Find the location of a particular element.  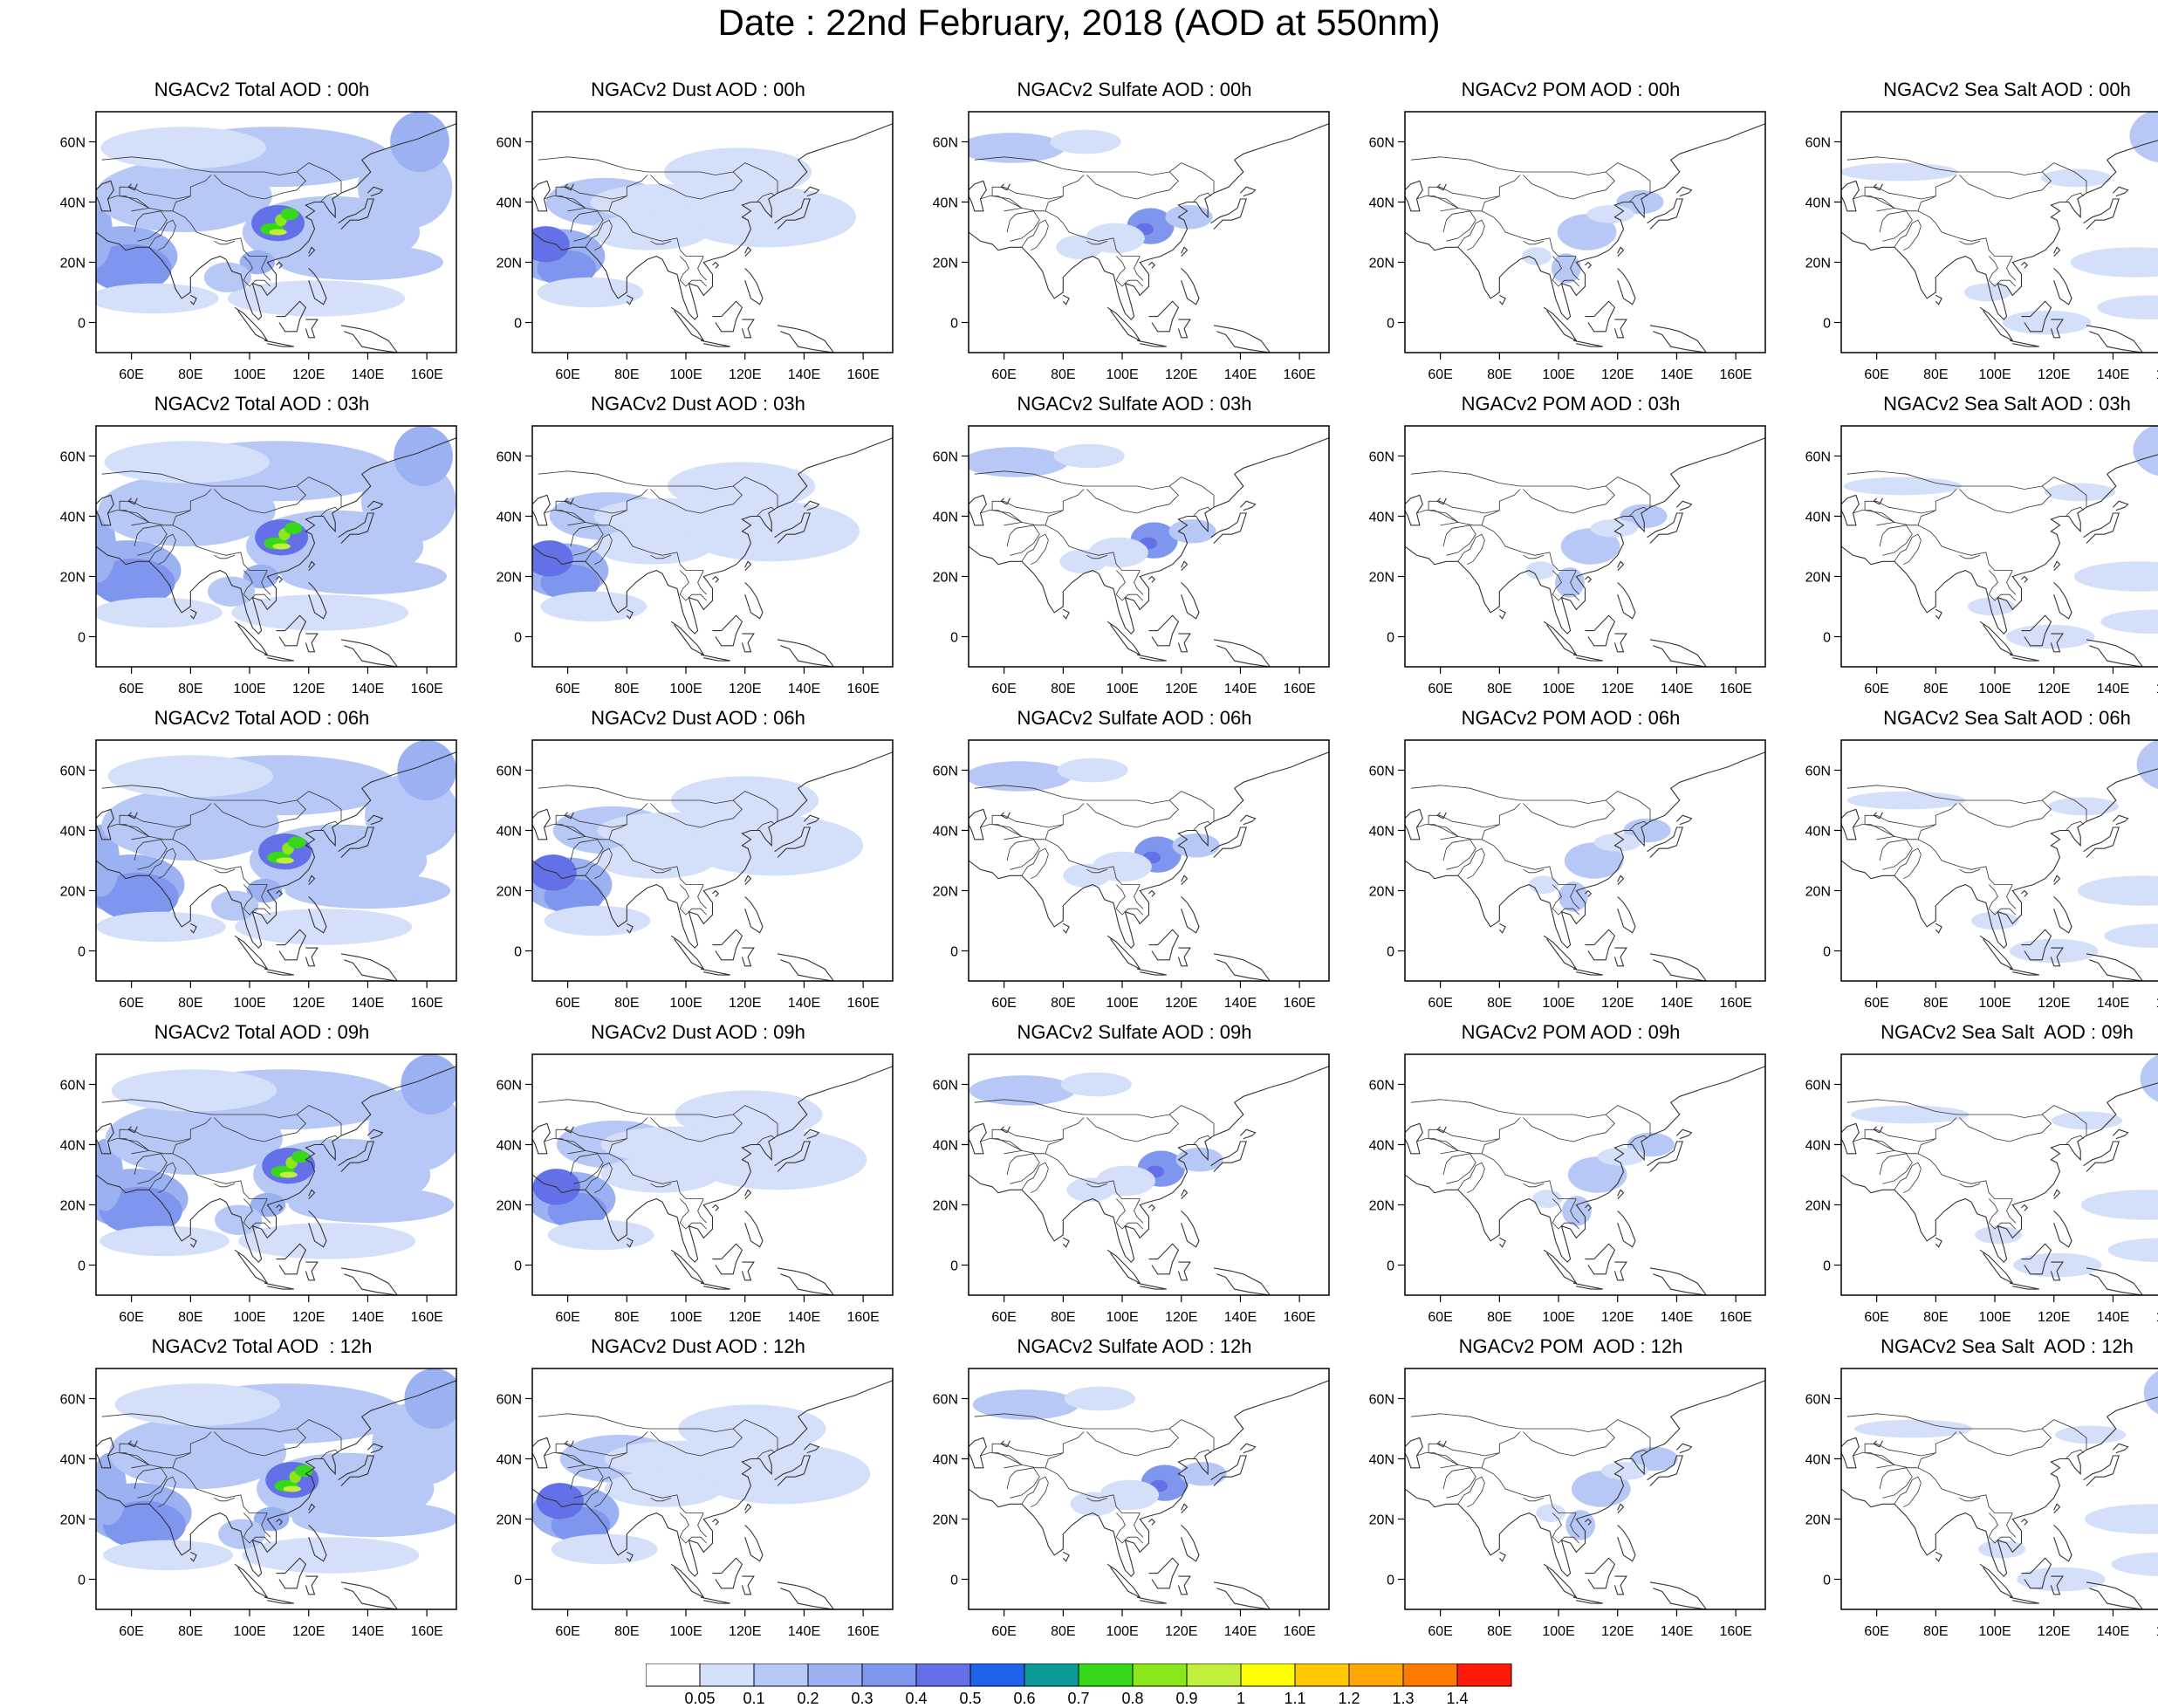

x-tick-label: 120E is located at coordinates (1617, 689).